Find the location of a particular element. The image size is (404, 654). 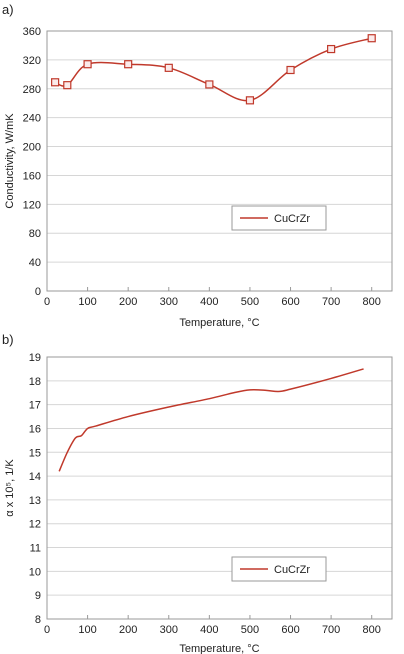

y-tick-label: 160 is located at coordinates (32, 176).